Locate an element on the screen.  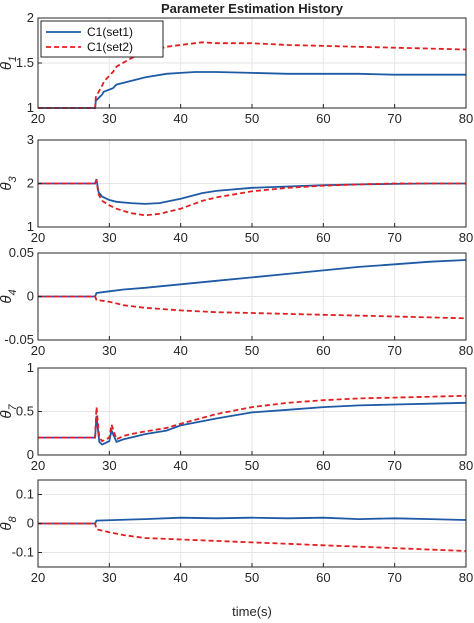
y-tick-label: -0.05 is located at coordinates (19, 339).